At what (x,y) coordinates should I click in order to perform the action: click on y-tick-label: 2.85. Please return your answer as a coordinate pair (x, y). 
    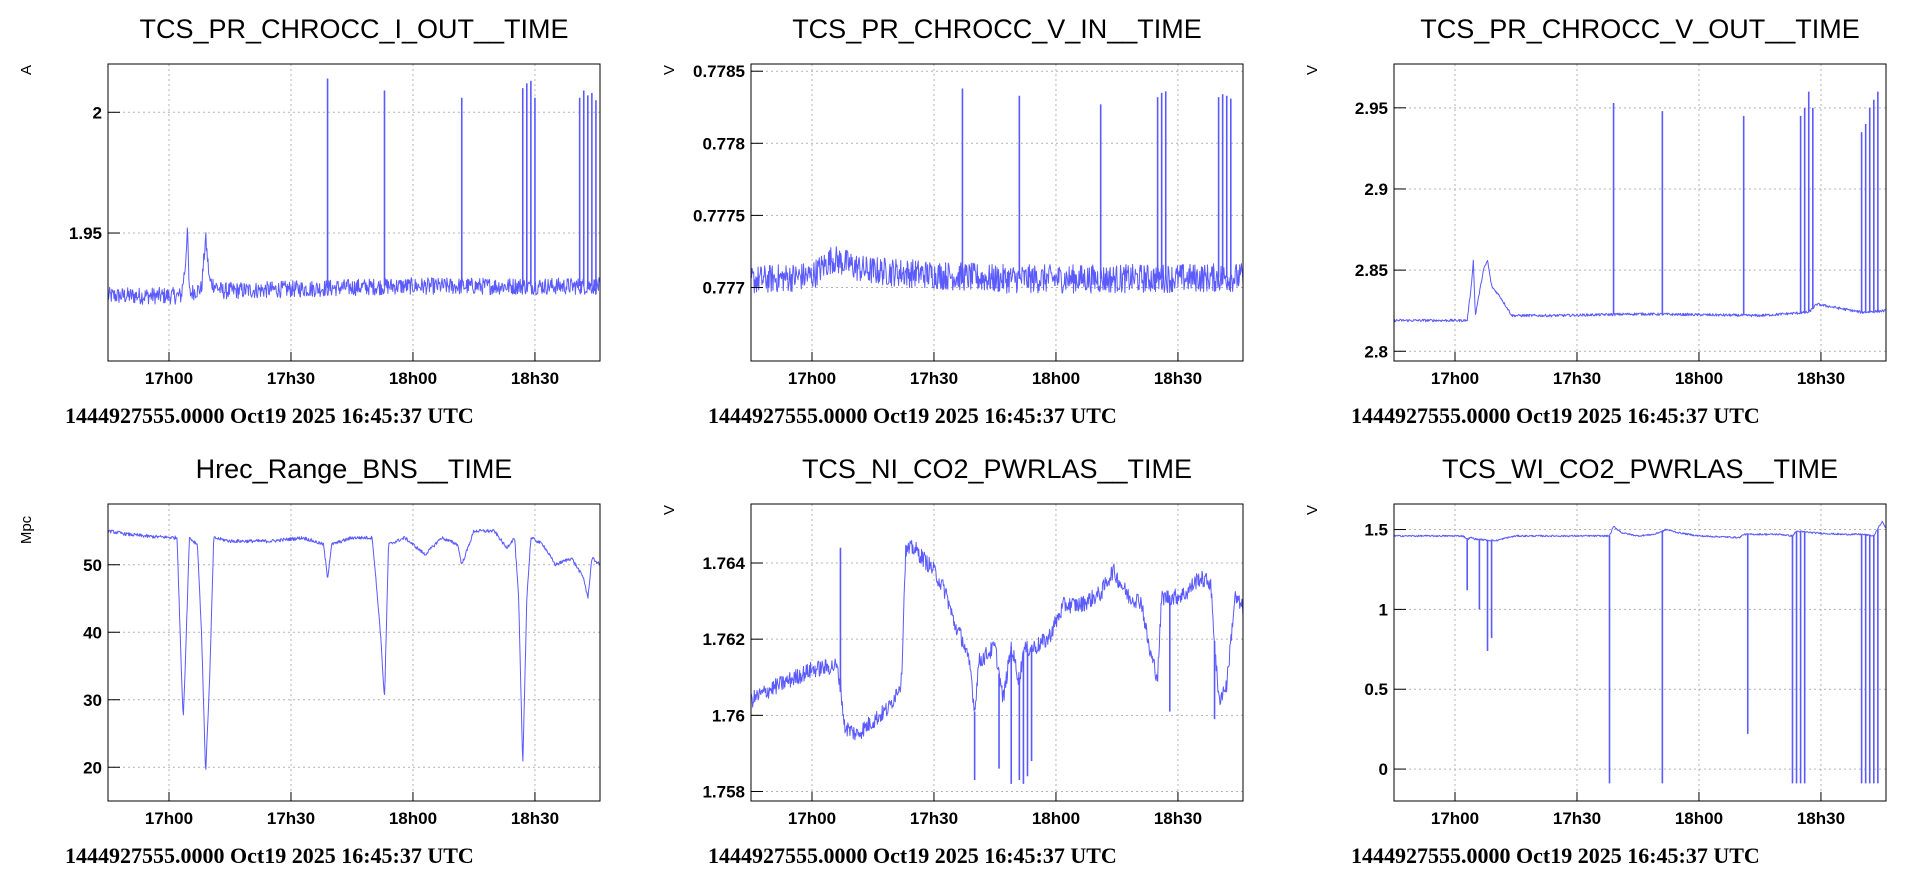
    Looking at the image, I should click on (1371, 270).